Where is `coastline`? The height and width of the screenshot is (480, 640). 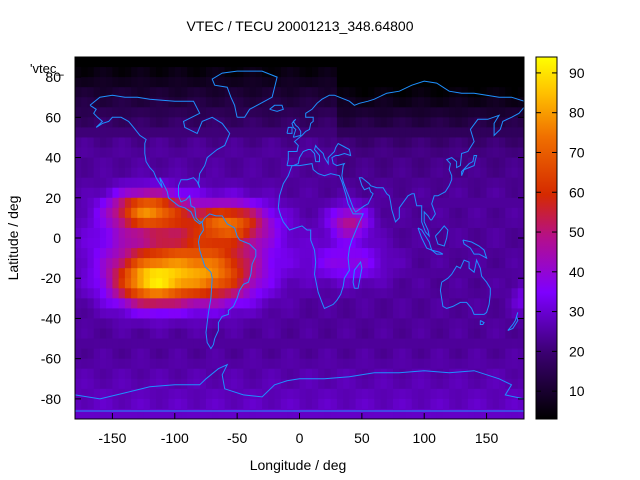 coastline is located at coordinates (482, 322).